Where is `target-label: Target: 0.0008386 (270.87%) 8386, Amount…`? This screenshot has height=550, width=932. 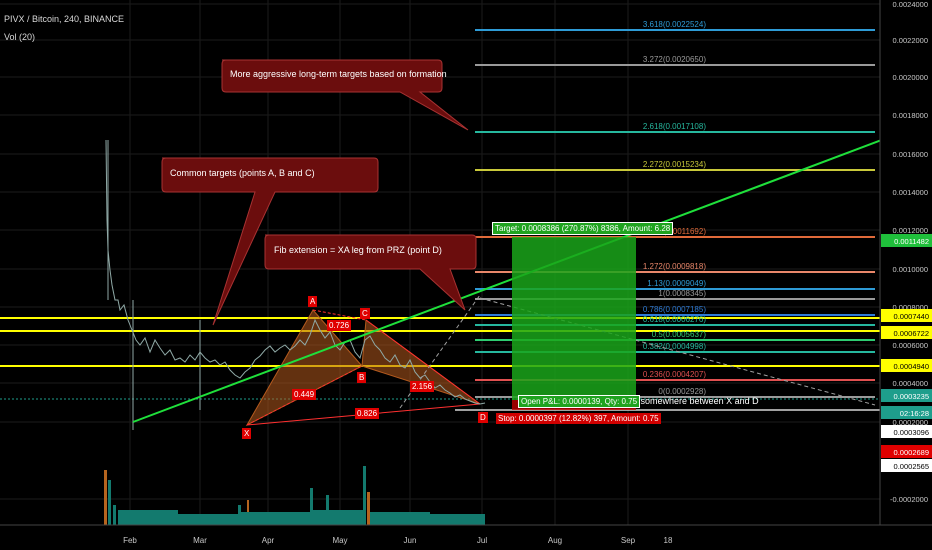
target-label: Target: 0.0008386 (270.87%) 8386, Amount… is located at coordinates (583, 228).